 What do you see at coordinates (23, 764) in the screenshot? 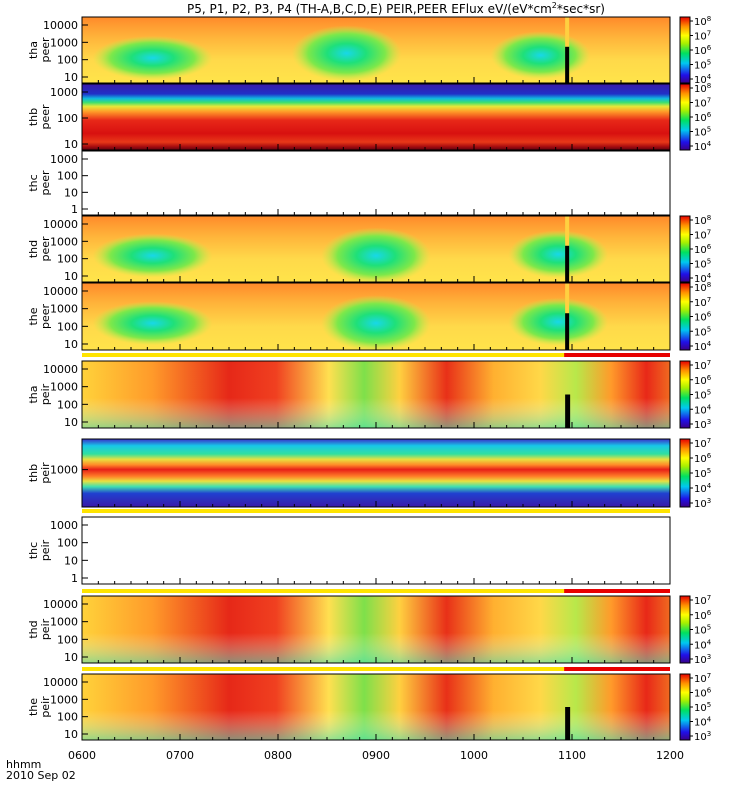
I see `x-axis-label-hhmm: hhmm` at bounding box center [23, 764].